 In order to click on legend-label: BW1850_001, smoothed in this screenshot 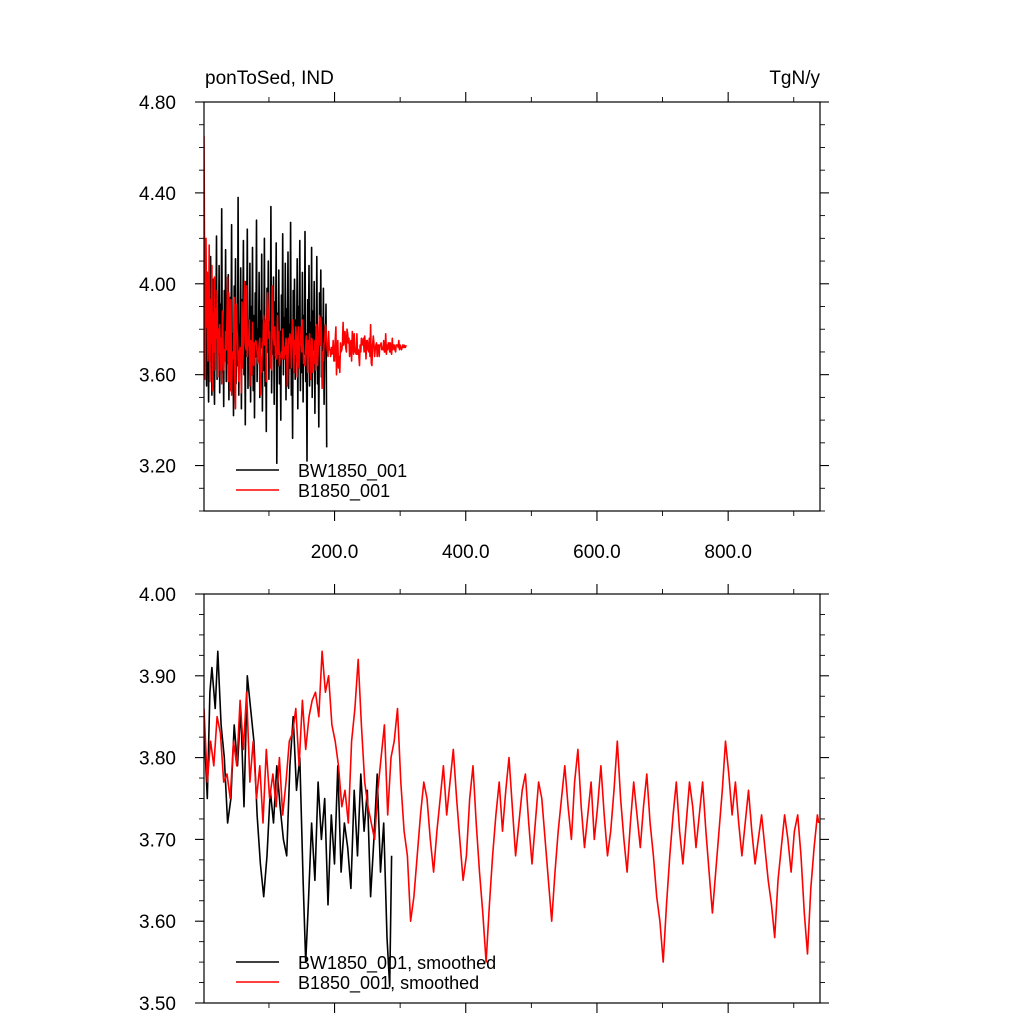, I will do `click(397, 963)`.